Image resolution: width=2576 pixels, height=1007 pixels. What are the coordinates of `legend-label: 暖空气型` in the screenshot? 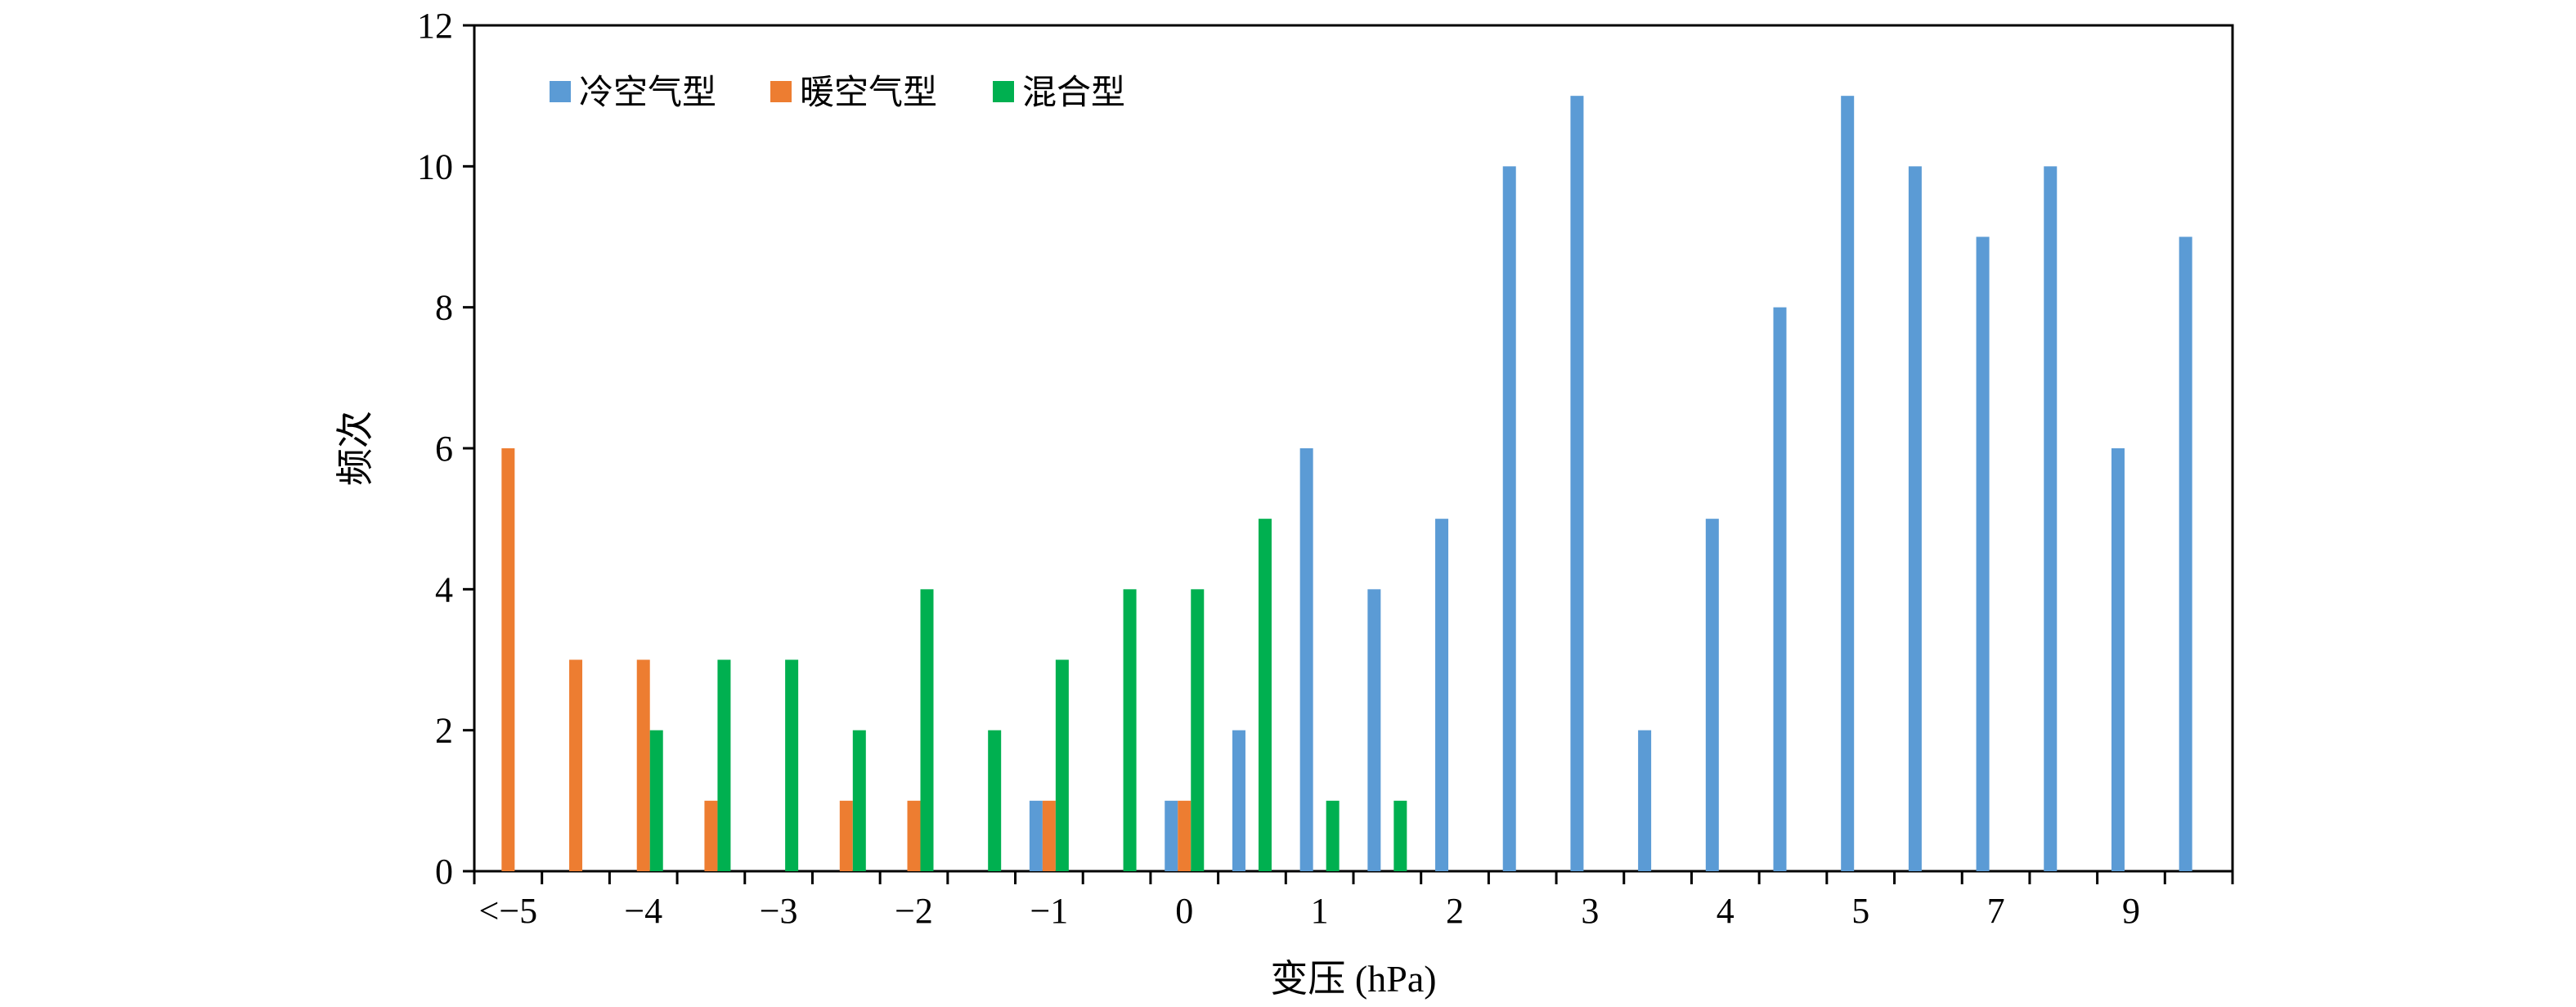 It's located at (868, 92).